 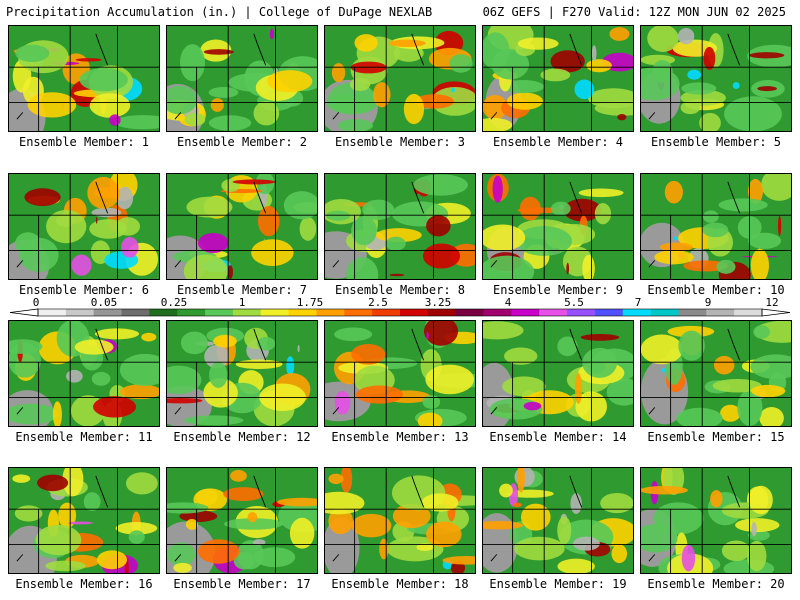 I want to click on ensemble-member-label: Ensemble Member: 7, so click(x=242, y=290).